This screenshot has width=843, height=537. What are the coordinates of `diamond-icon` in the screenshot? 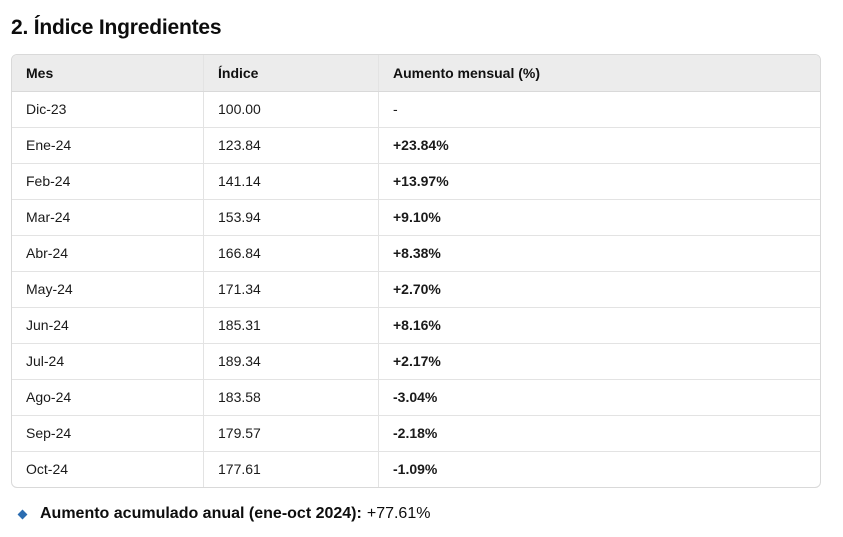 It's located at (22, 514).